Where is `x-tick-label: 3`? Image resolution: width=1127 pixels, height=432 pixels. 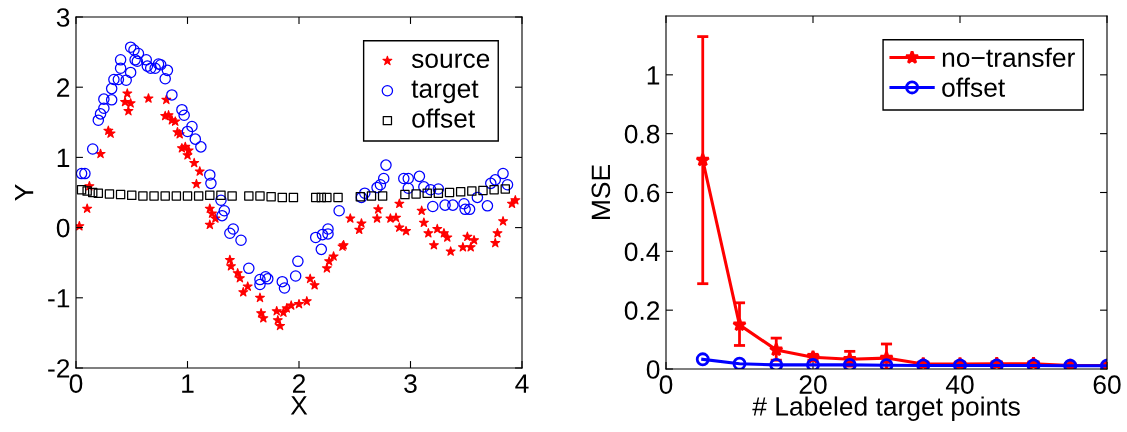
x-tick-label: 3 is located at coordinates (410, 383).